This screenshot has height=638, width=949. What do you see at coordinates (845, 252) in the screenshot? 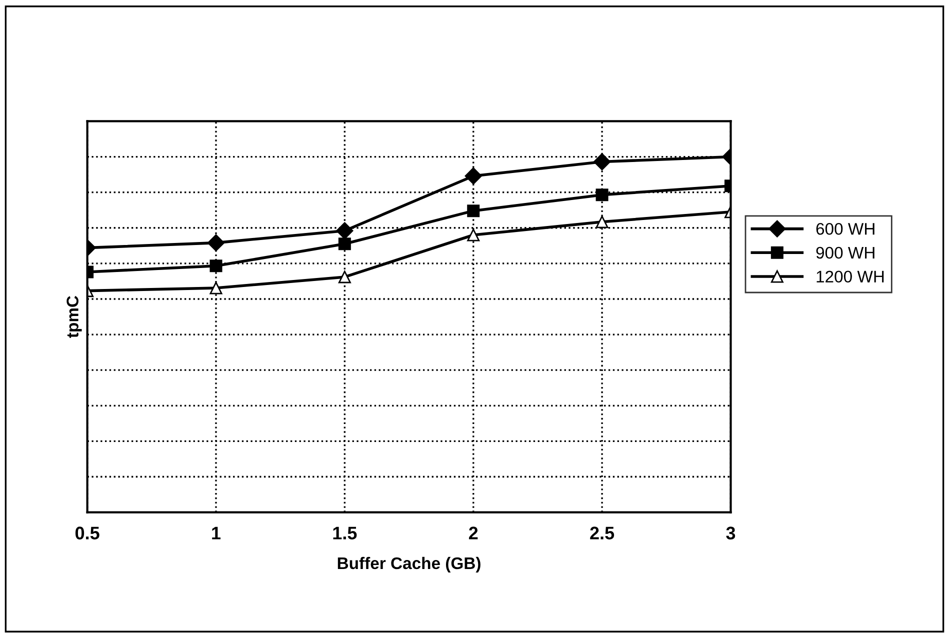
I see `legend-label: 900 WH` at bounding box center [845, 252].